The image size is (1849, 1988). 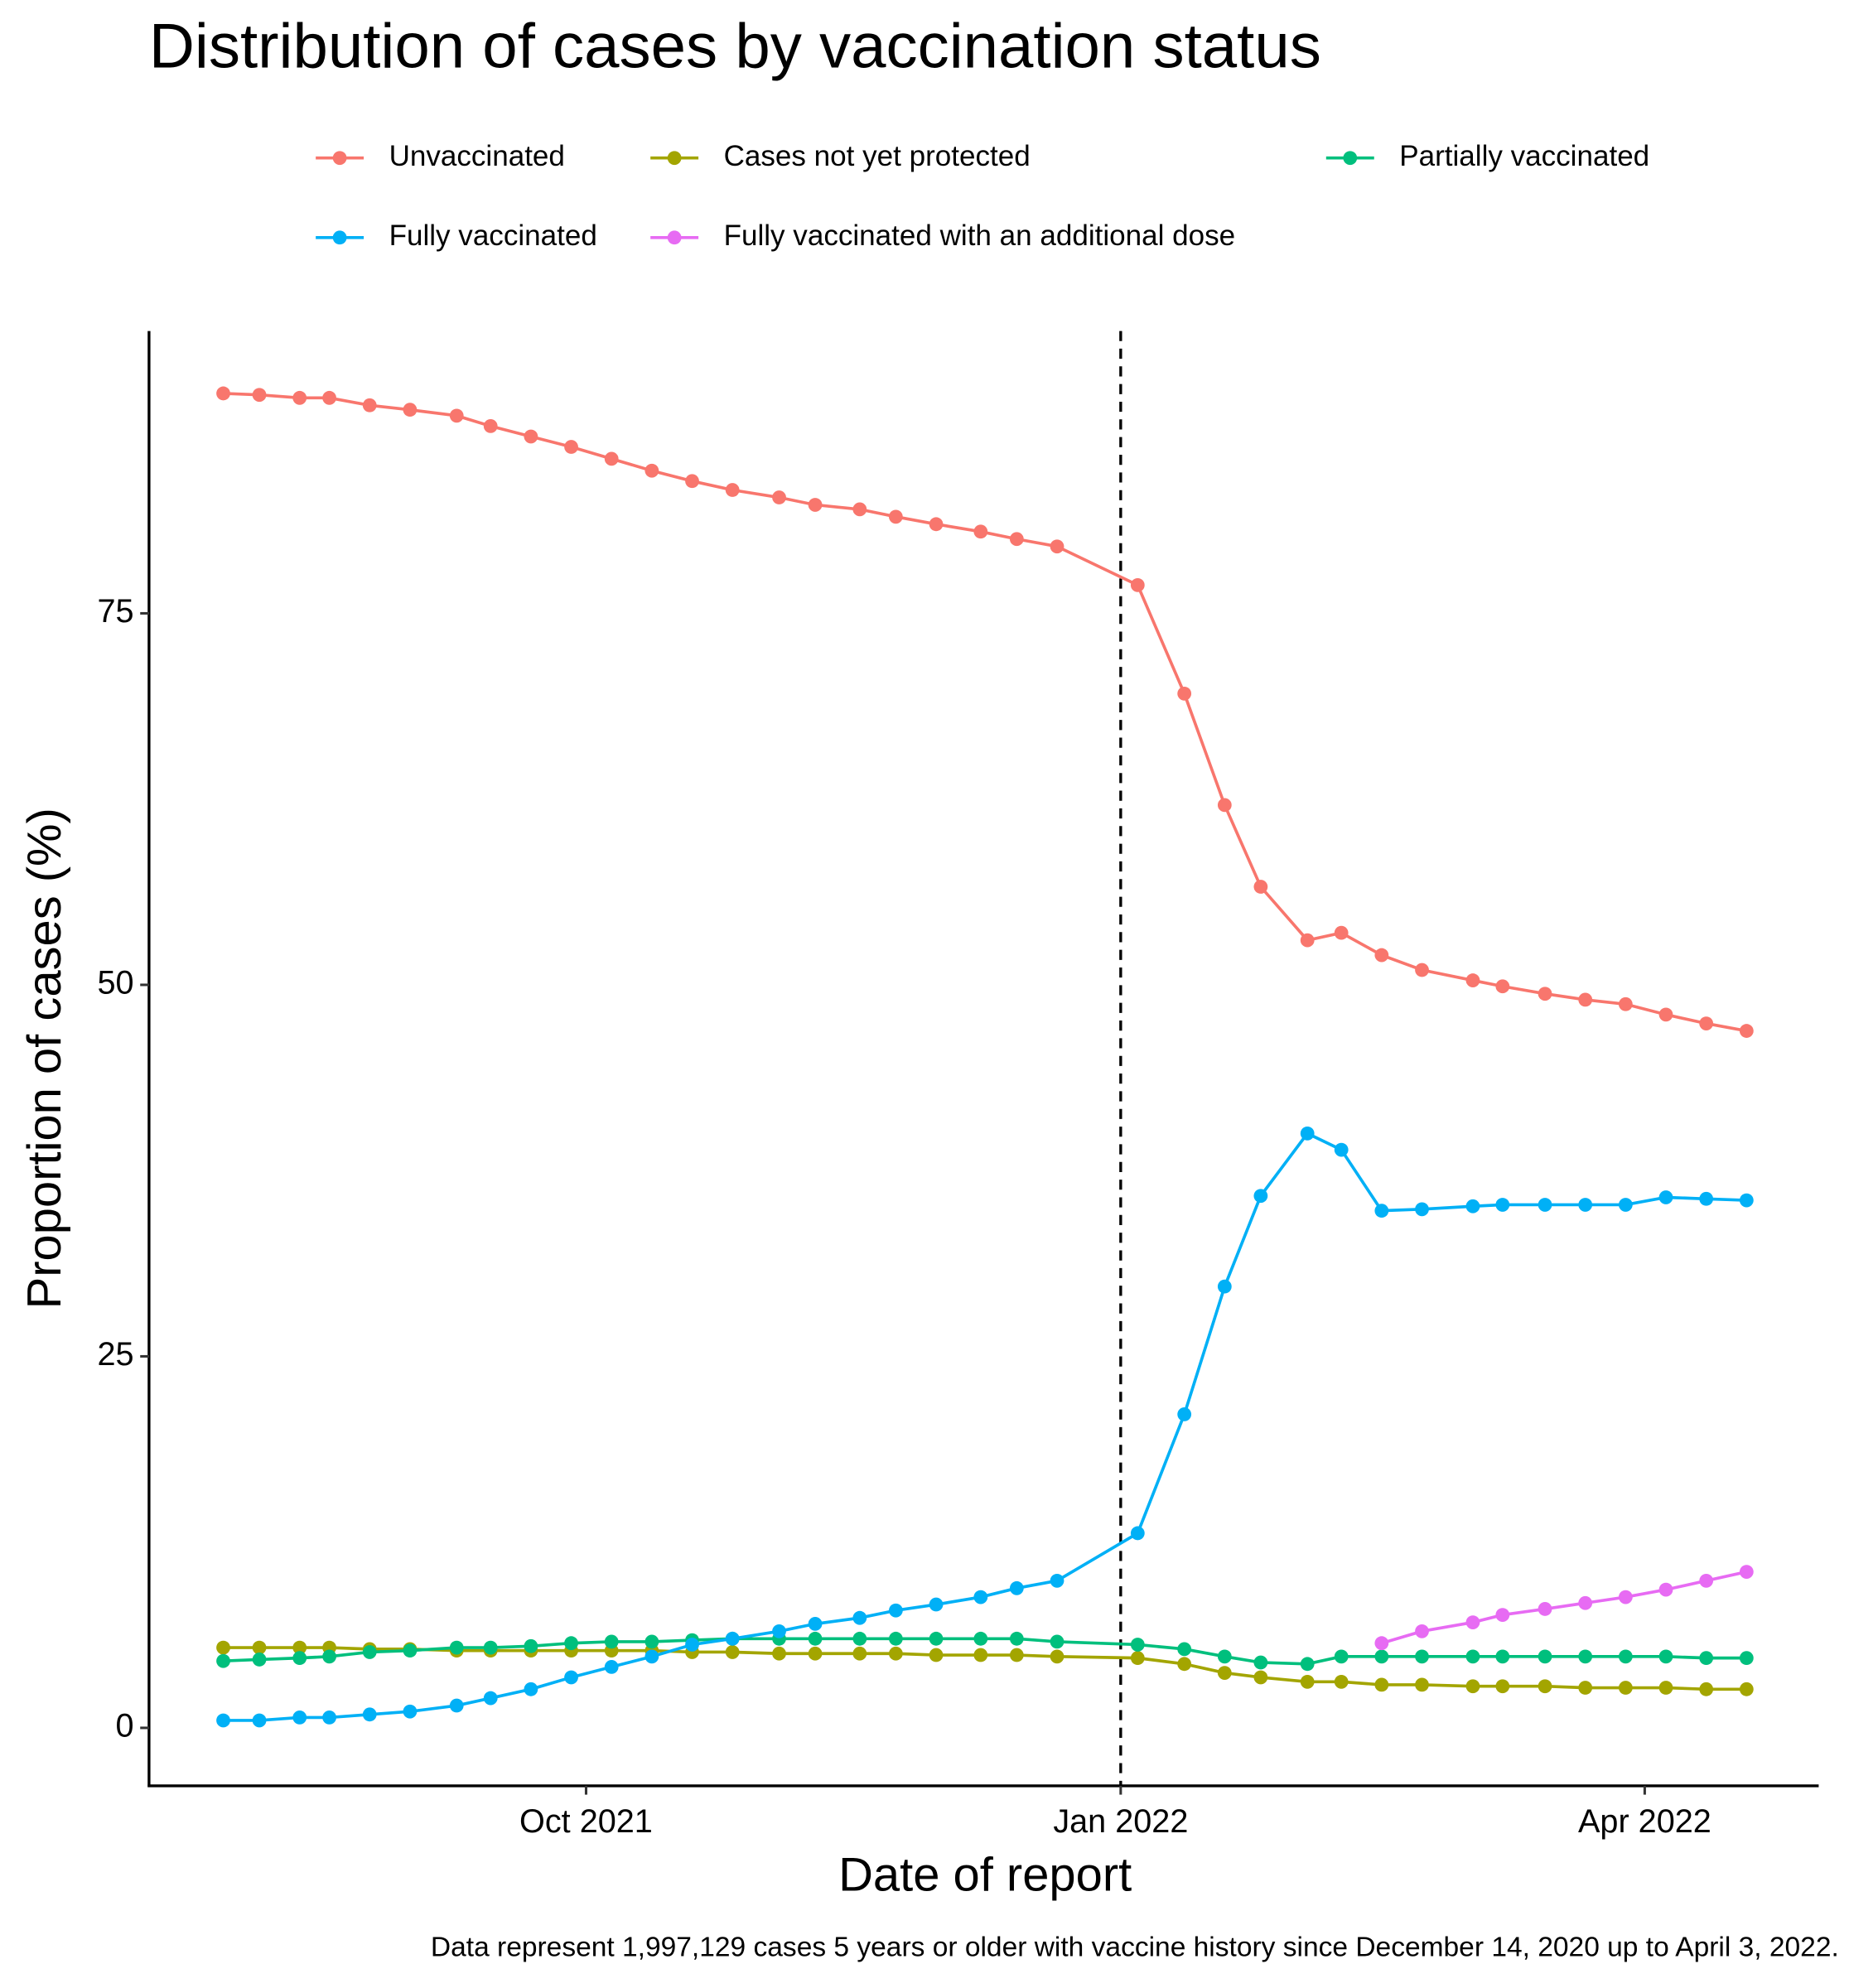 What do you see at coordinates (477, 156) in the screenshot?
I see `legend-label: Unvaccinated` at bounding box center [477, 156].